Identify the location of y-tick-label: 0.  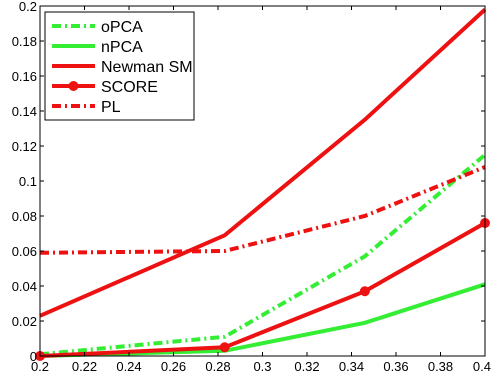
(33, 356).